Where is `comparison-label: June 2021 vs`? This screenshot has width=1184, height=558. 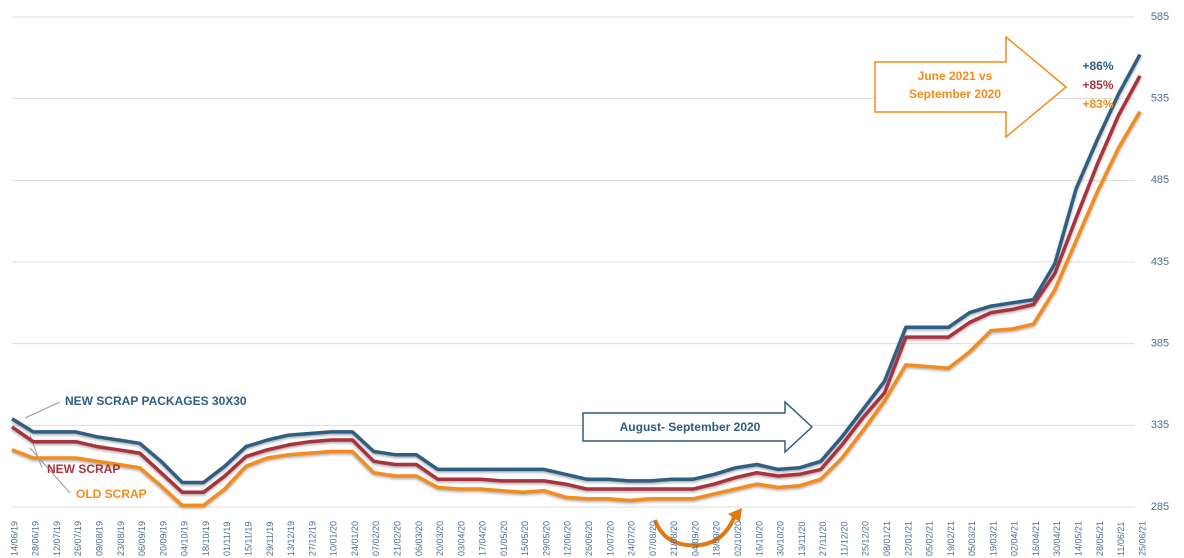
comparison-label: June 2021 vs is located at coordinates (955, 76).